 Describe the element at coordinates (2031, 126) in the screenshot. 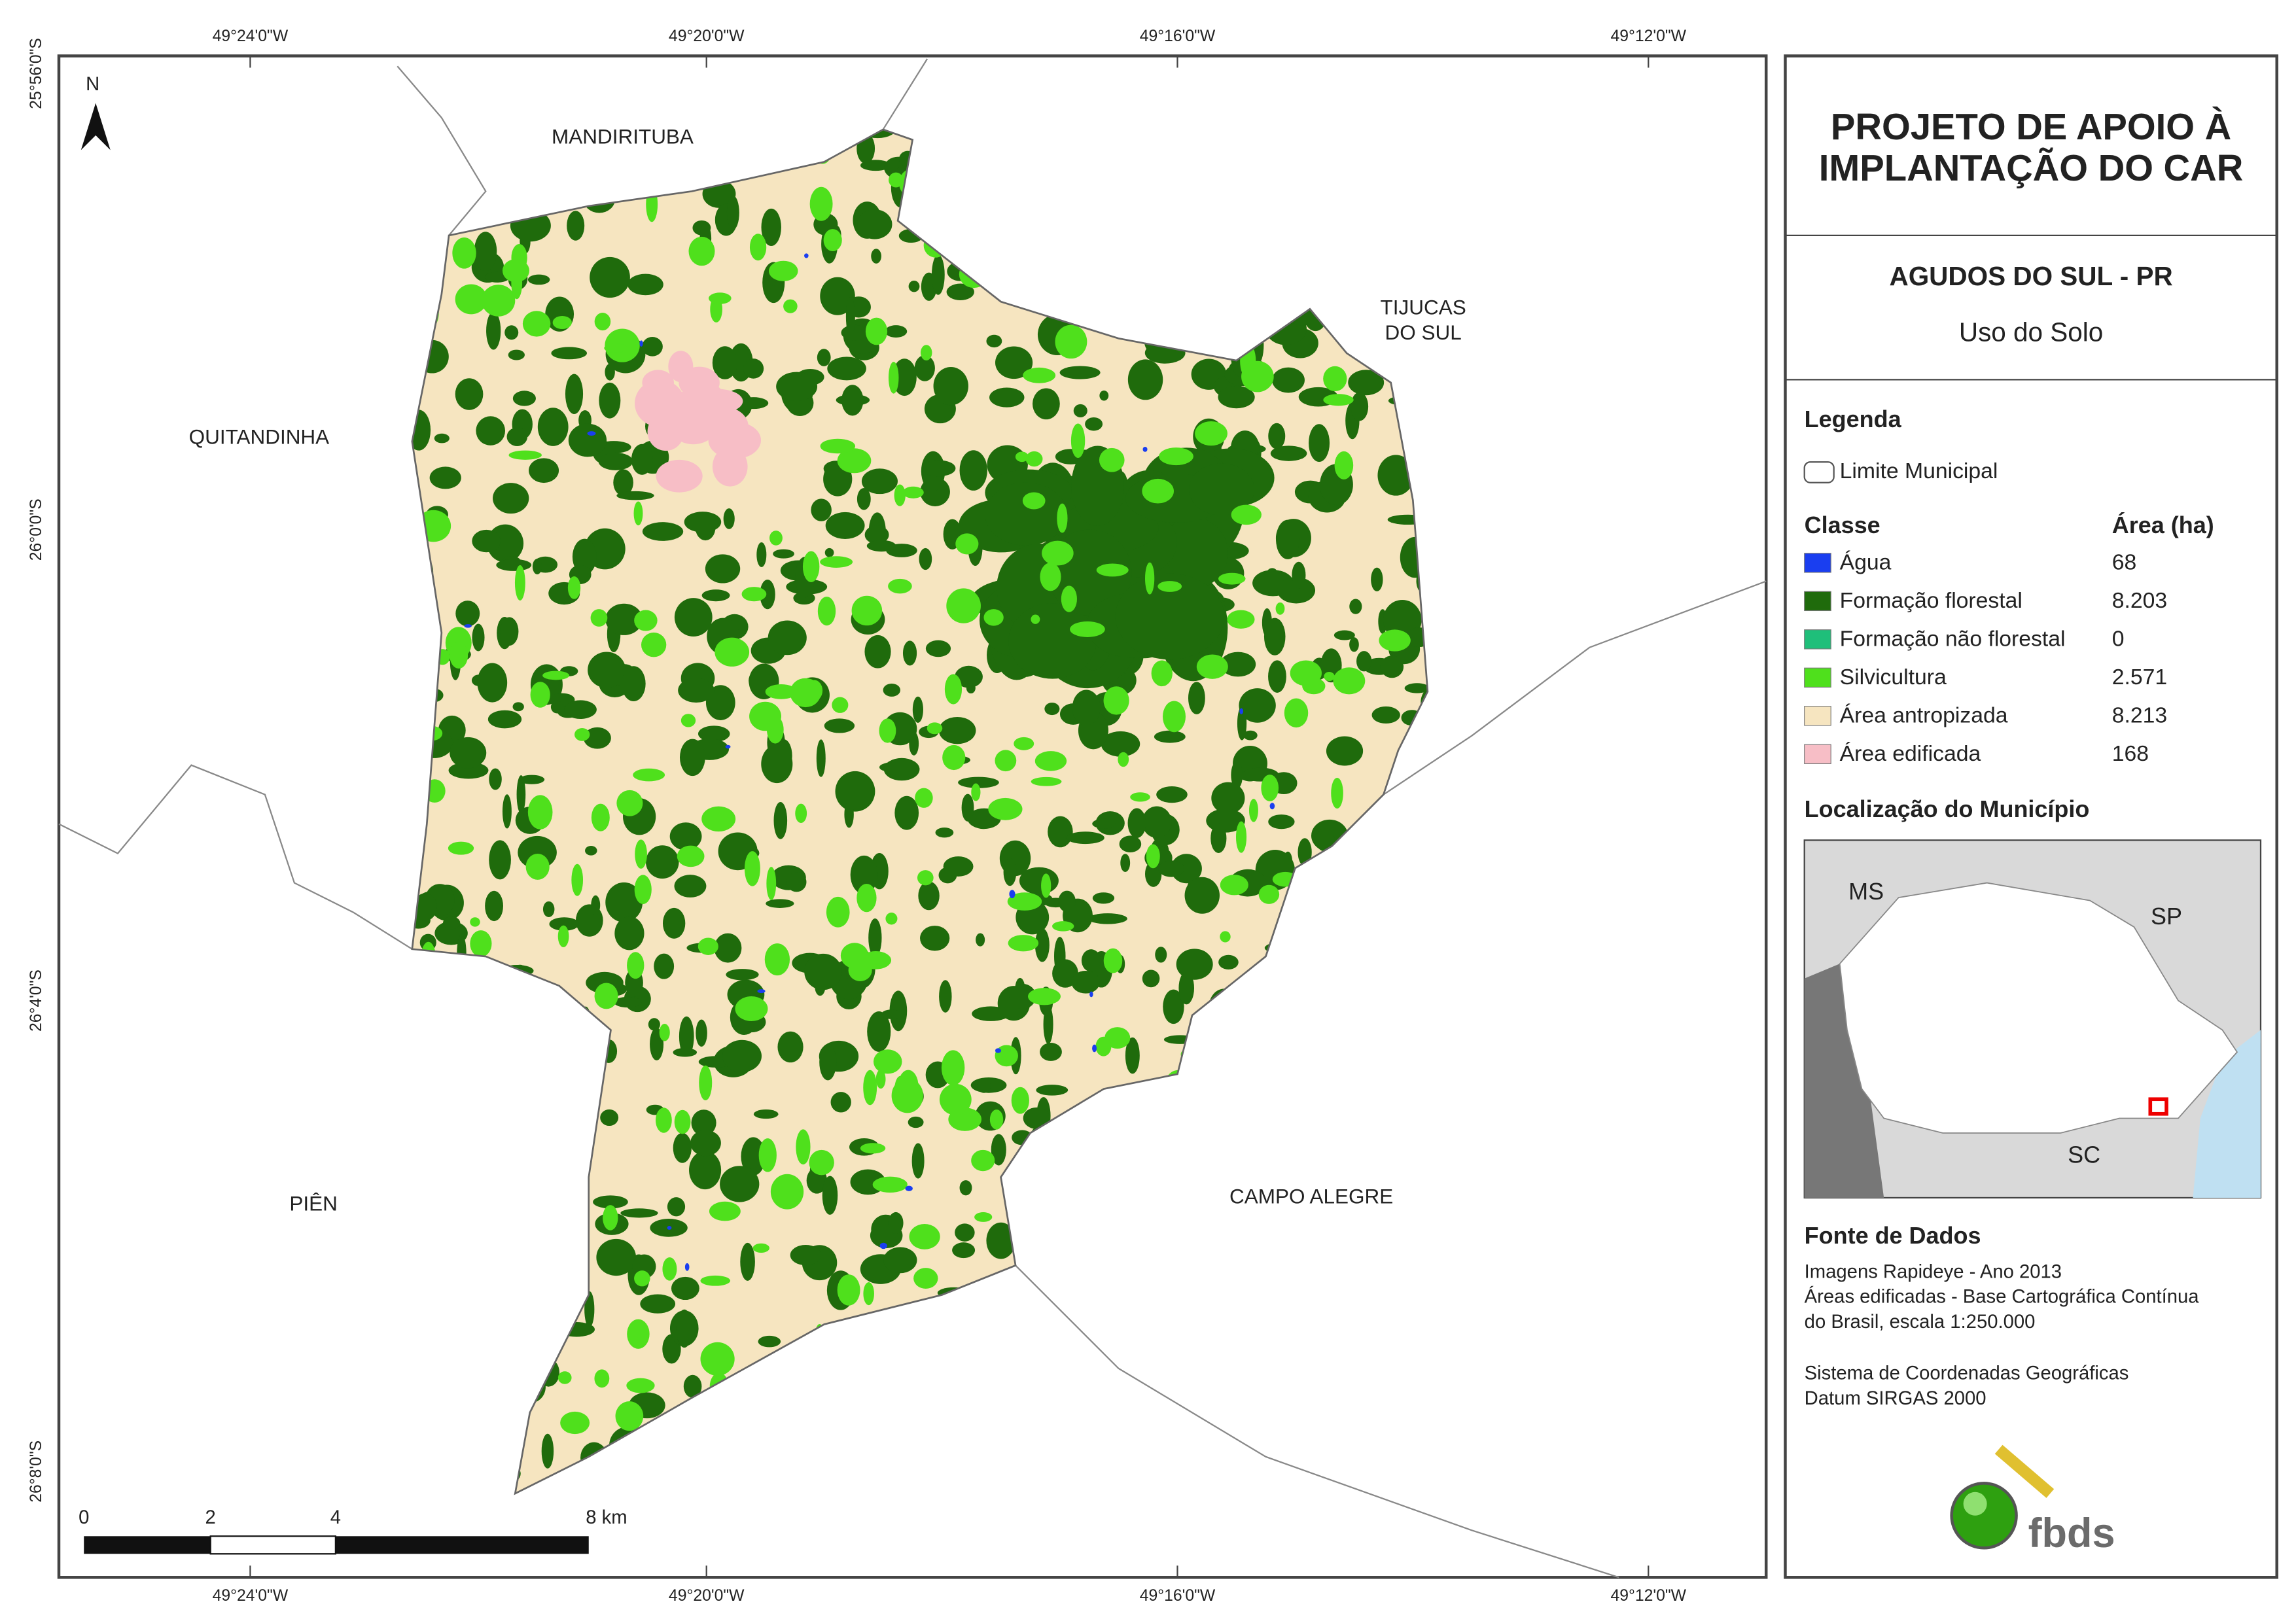

I see `title: PROJETO DE APOIO À` at that location.